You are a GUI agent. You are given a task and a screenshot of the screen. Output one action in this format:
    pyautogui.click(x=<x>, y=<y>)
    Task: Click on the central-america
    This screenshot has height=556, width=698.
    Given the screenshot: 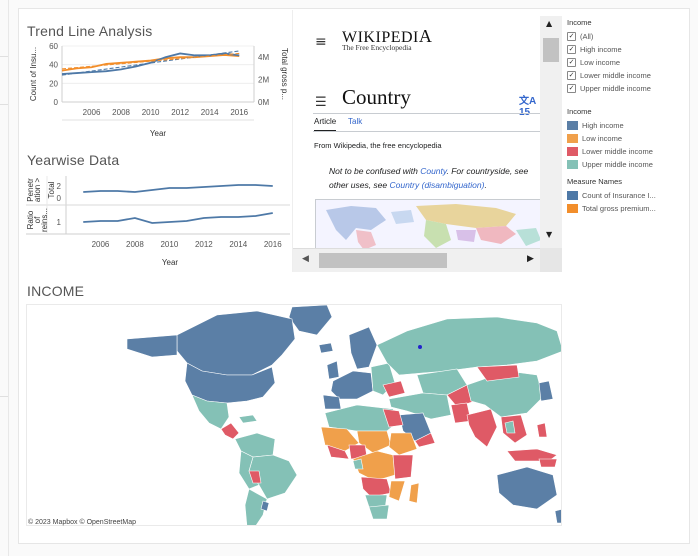 What is the action you would take?
    pyautogui.click(x=230, y=431)
    